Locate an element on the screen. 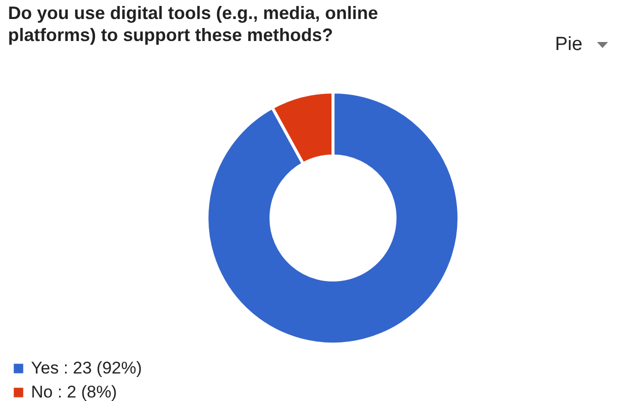 Image resolution: width=638 pixels, height=401 pixels. legend-label: No : 2 (8%) is located at coordinates (74, 391).